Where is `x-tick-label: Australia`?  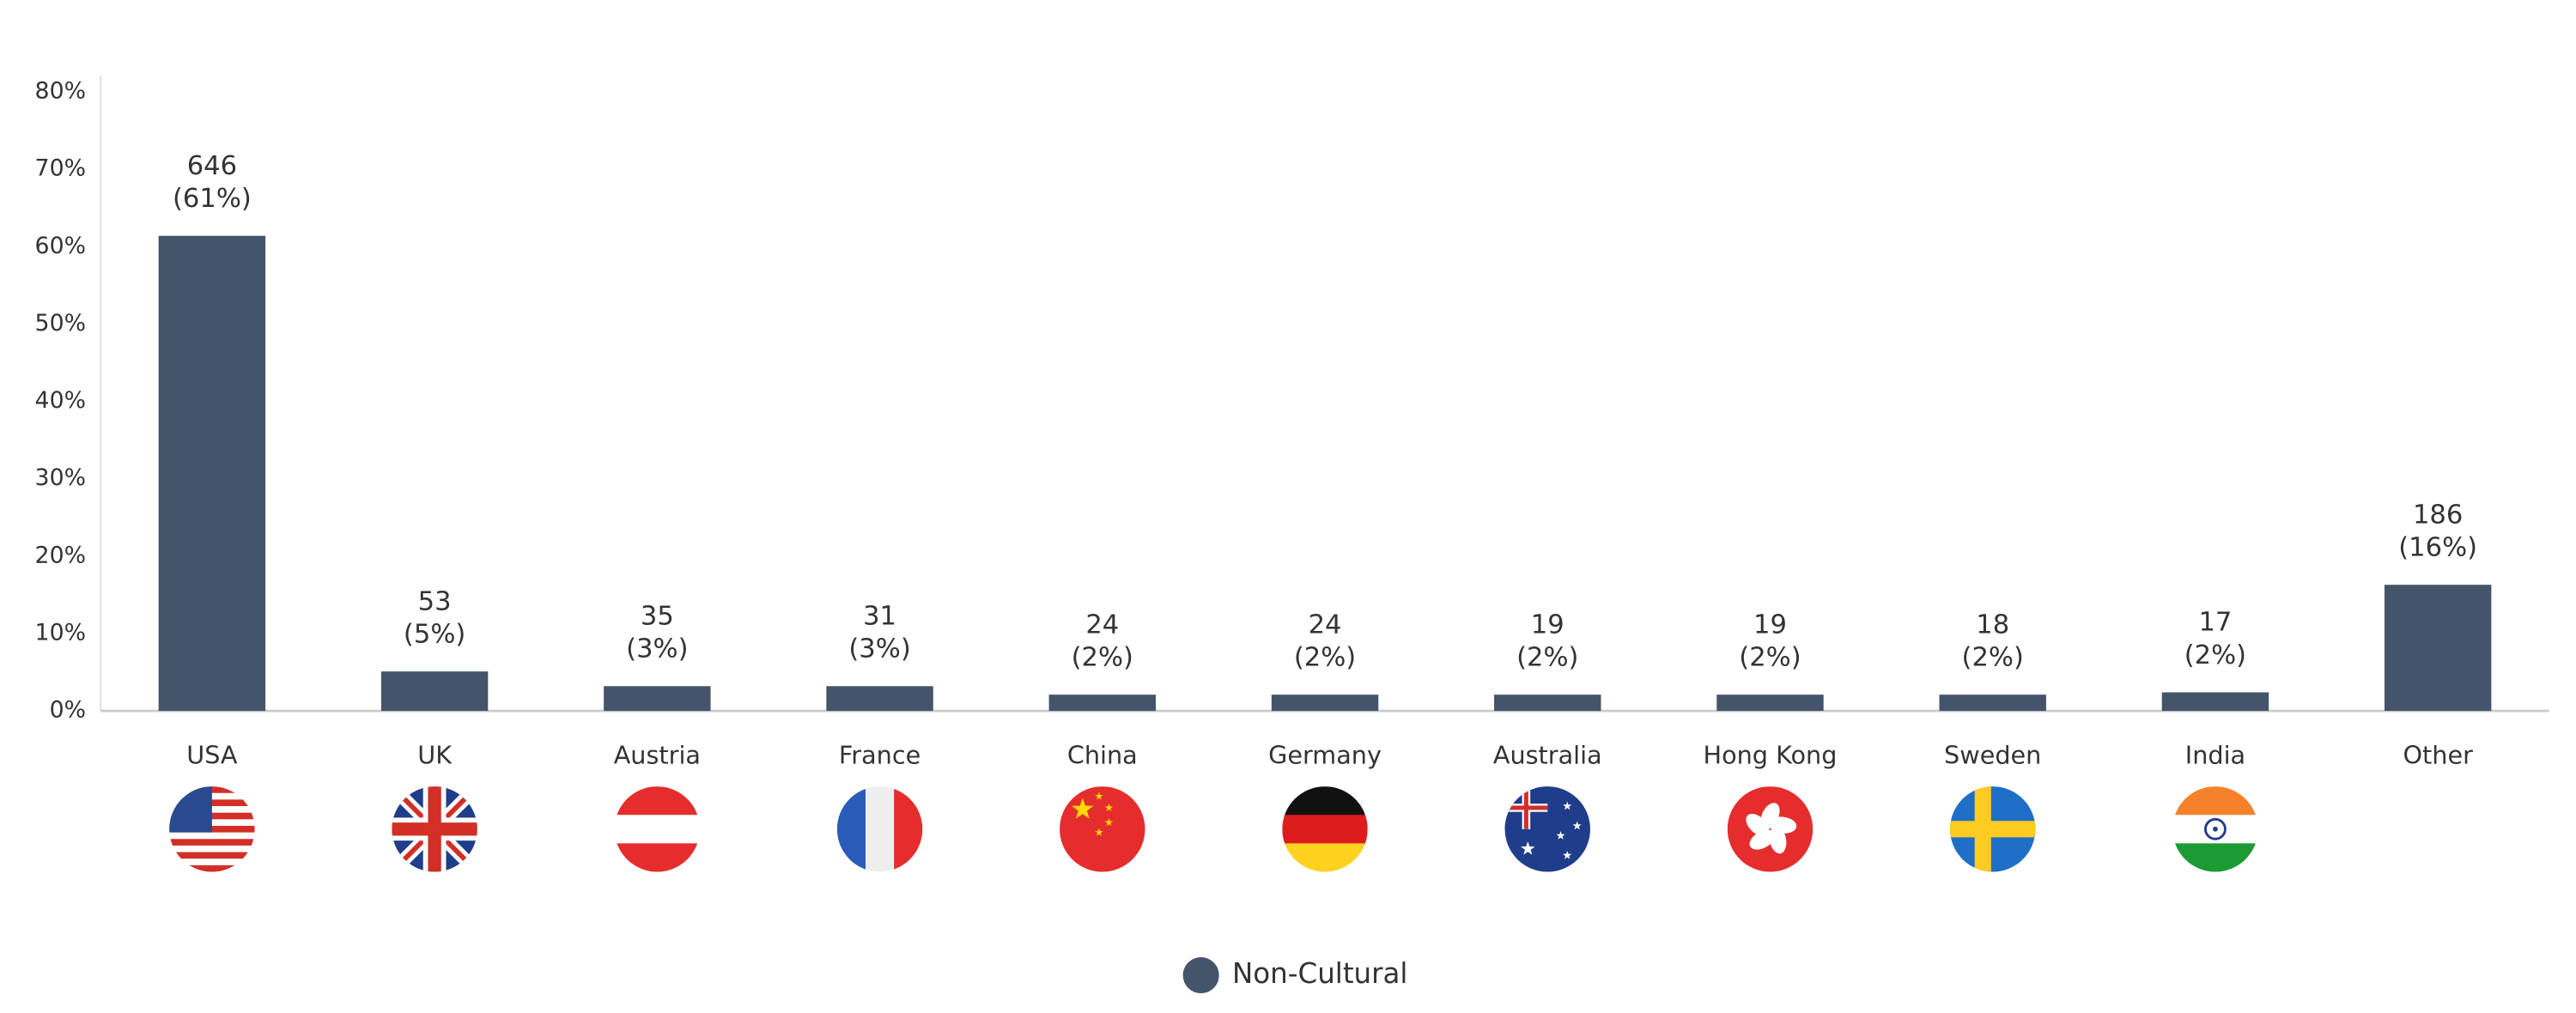
x-tick-label: Australia is located at coordinates (1547, 755).